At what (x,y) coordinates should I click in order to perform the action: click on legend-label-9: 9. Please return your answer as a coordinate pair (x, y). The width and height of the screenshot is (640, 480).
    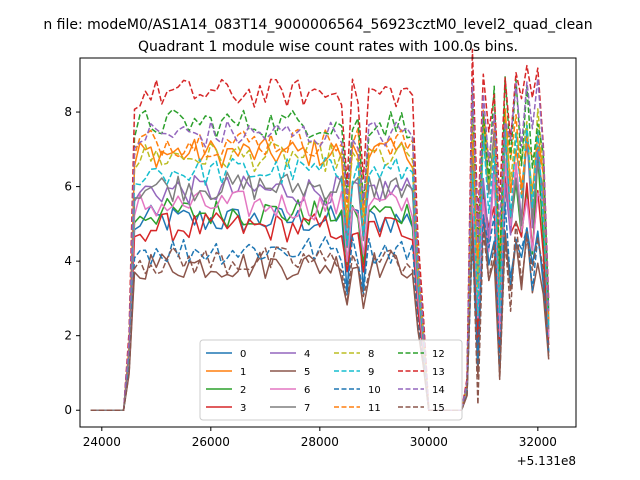
    Looking at the image, I should click on (371, 372).